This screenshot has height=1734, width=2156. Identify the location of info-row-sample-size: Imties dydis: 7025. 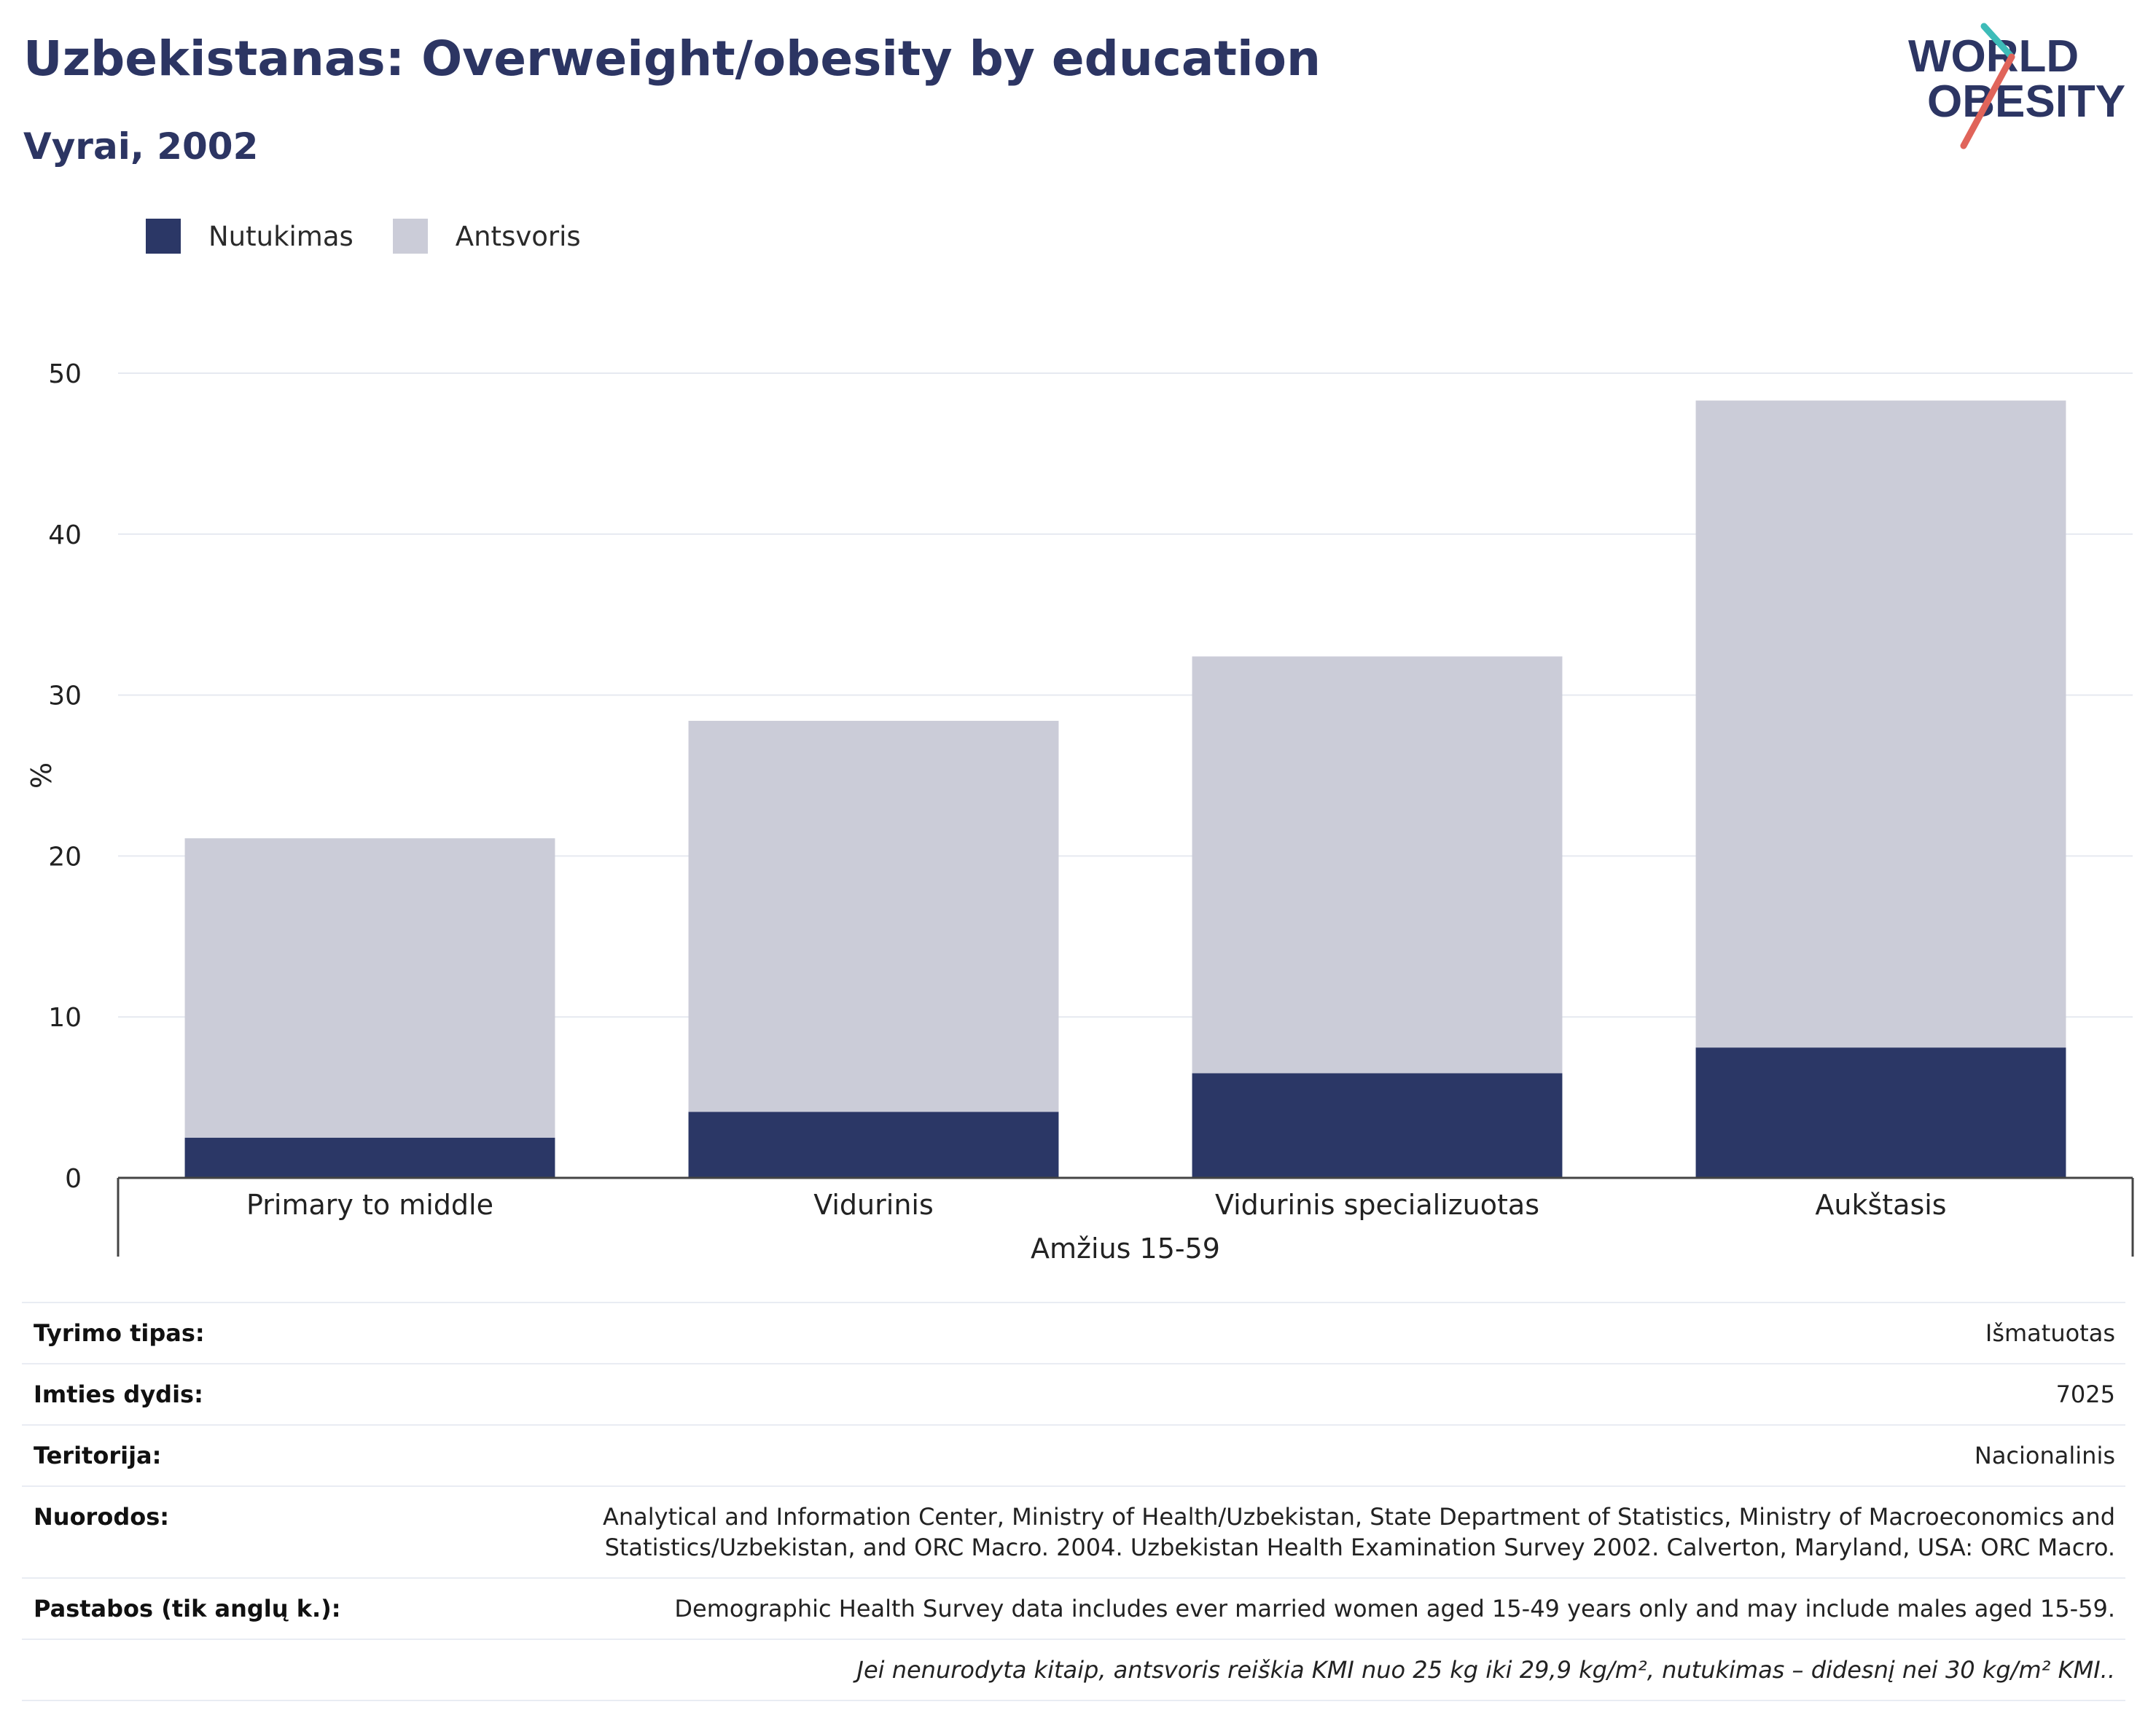
(1073, 1393).